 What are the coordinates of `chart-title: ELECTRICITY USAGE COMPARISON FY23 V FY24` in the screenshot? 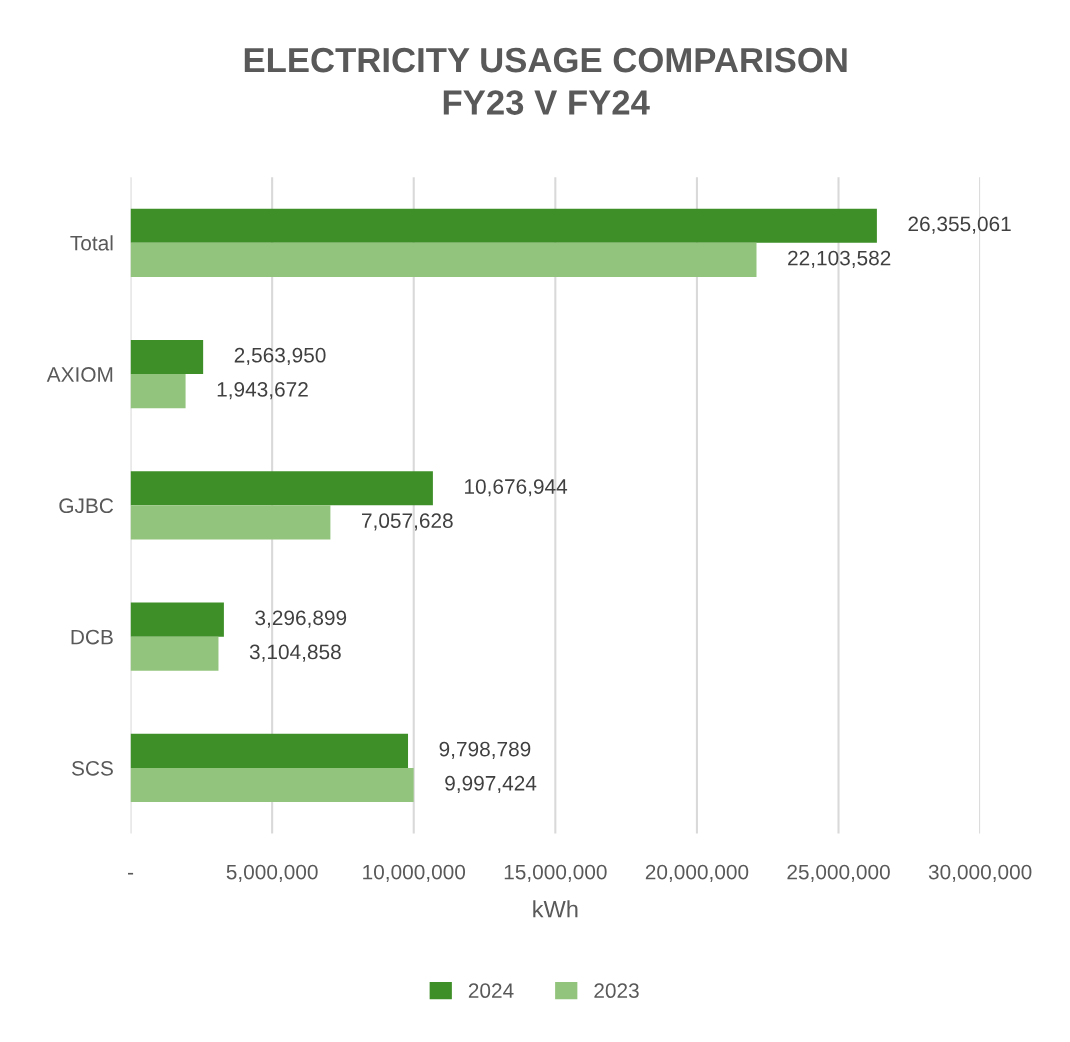 It's located at (545, 81).